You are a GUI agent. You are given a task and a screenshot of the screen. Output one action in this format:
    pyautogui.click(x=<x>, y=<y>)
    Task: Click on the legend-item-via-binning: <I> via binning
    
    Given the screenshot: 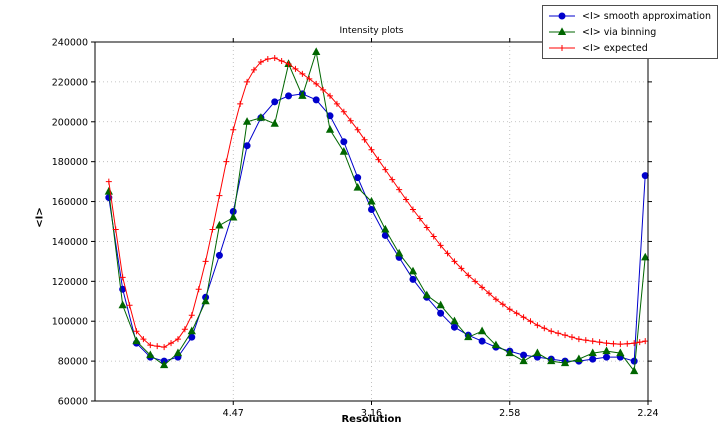 What is the action you would take?
    pyautogui.click(x=629, y=32)
    